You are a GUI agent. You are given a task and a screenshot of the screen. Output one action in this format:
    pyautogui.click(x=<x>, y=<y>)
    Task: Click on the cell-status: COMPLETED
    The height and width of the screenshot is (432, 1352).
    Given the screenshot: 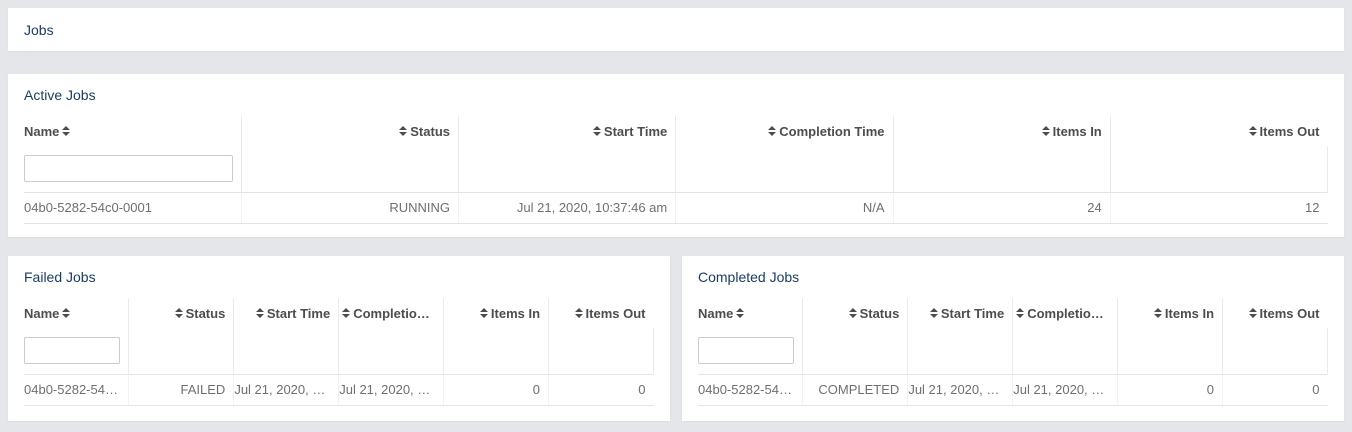 What is the action you would take?
    pyautogui.click(x=855, y=389)
    